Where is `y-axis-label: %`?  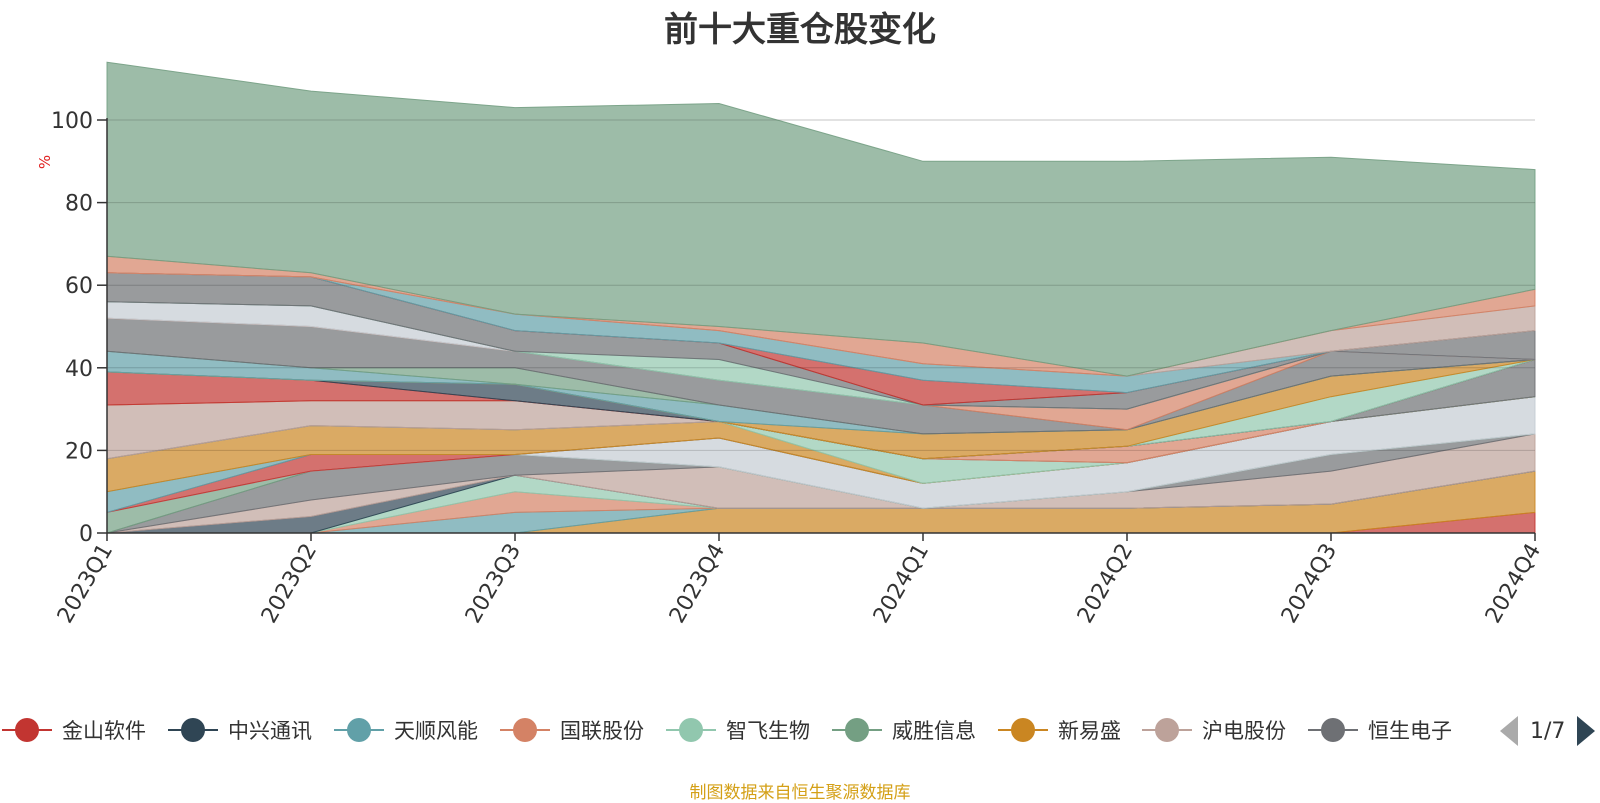 y-axis-label: % is located at coordinates (45, 162).